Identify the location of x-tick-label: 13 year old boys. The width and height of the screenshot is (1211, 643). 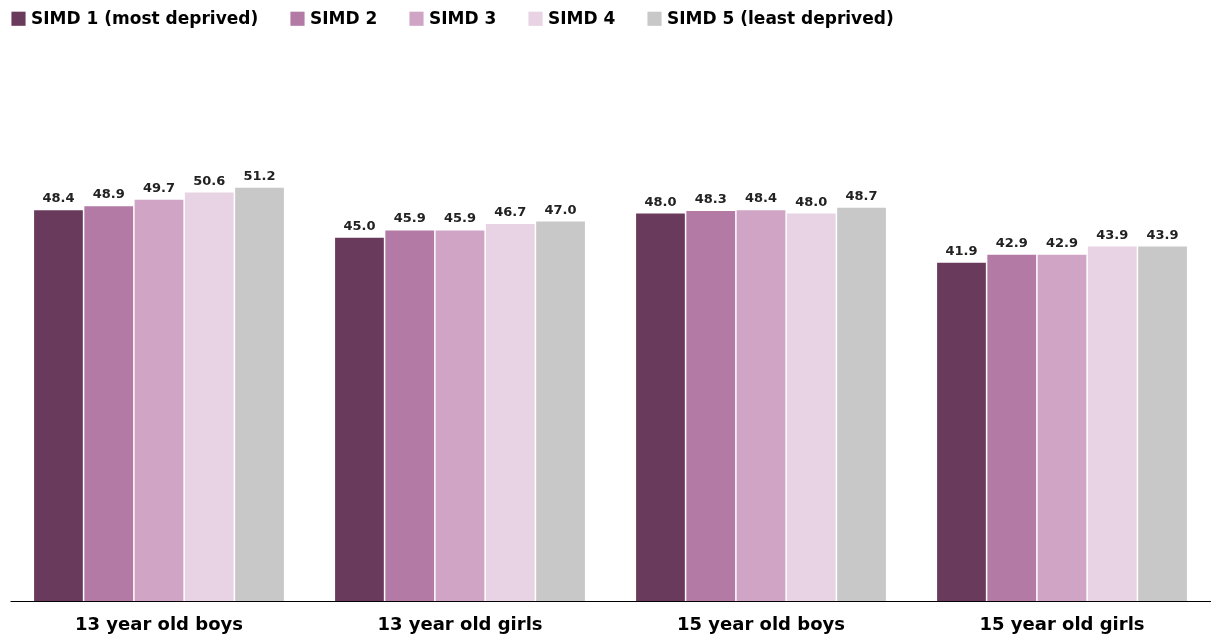
(159, 623).